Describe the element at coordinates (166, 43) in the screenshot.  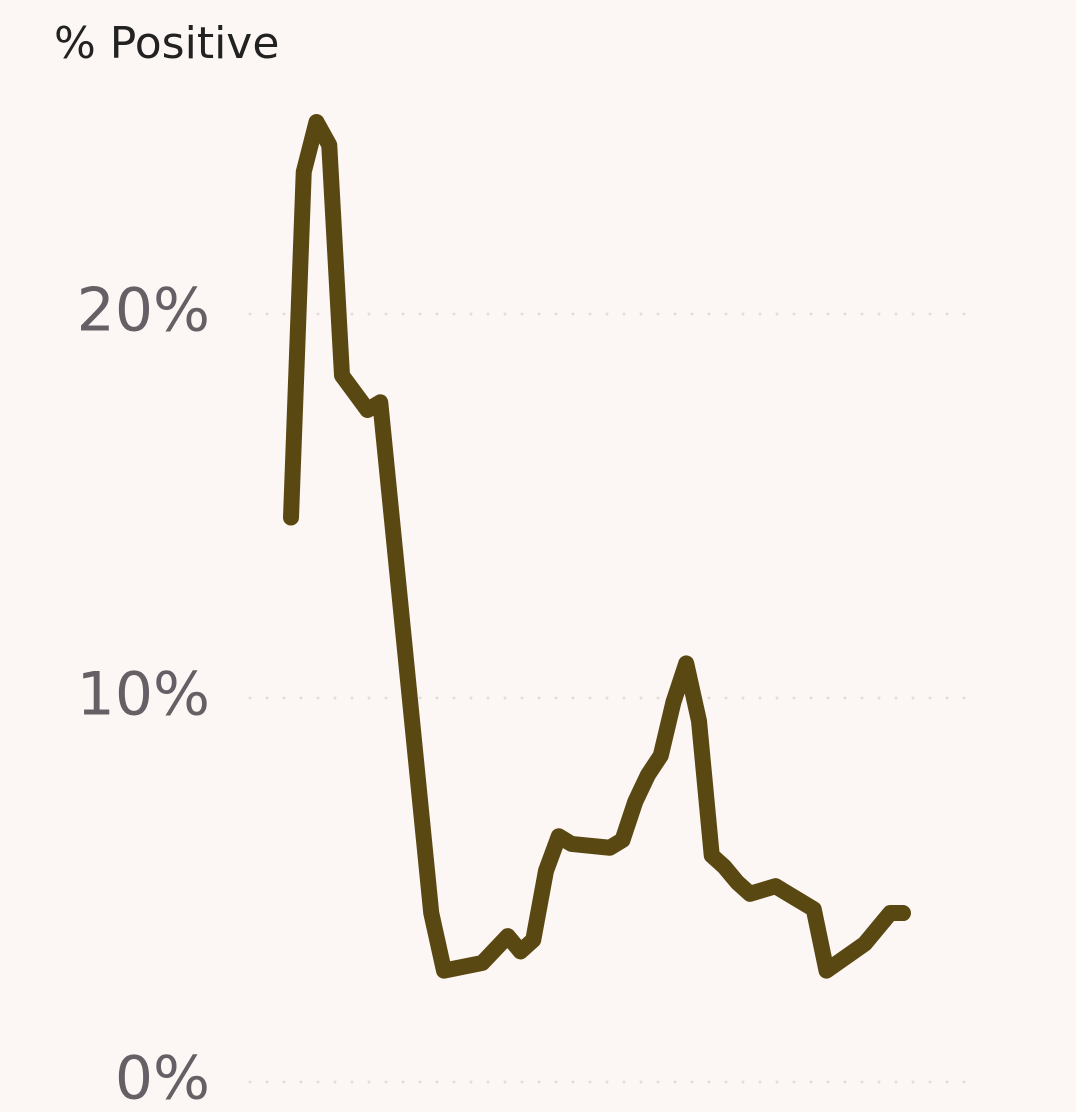
I see `chart-title: % Positive` at that location.